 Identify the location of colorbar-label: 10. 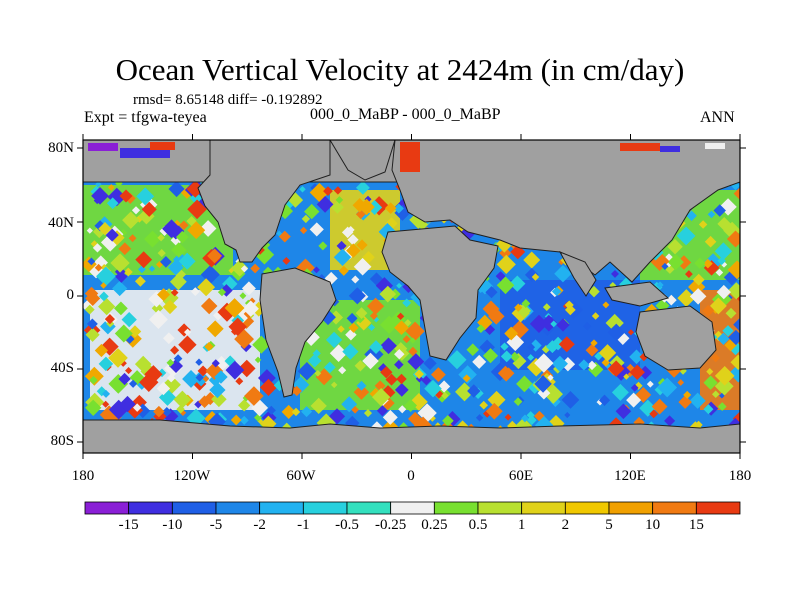
(653, 525).